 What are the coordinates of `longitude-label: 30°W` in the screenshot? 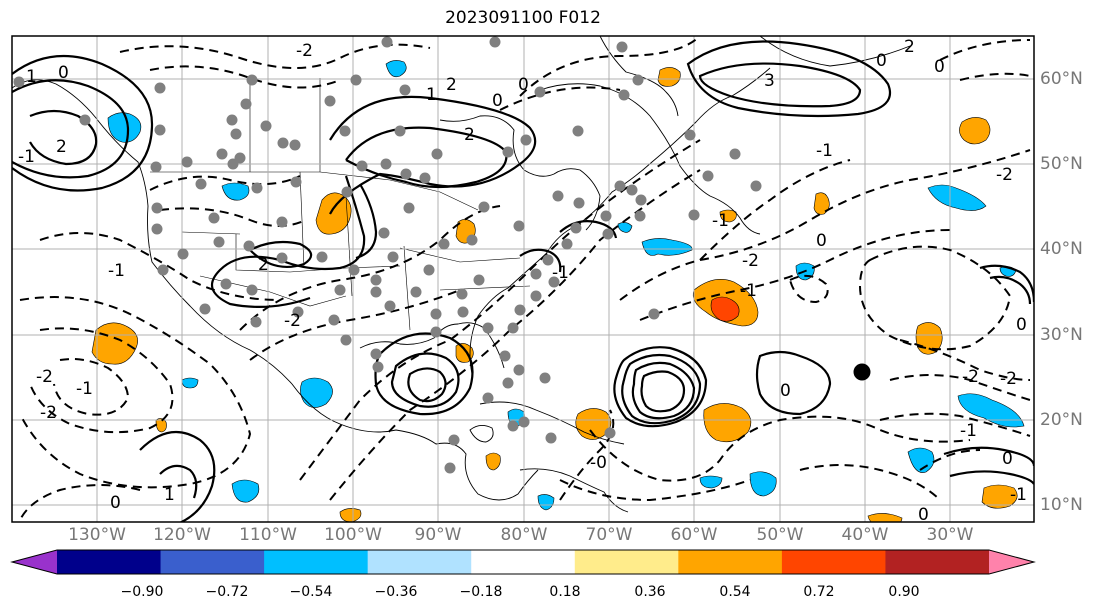 It's located at (950, 535).